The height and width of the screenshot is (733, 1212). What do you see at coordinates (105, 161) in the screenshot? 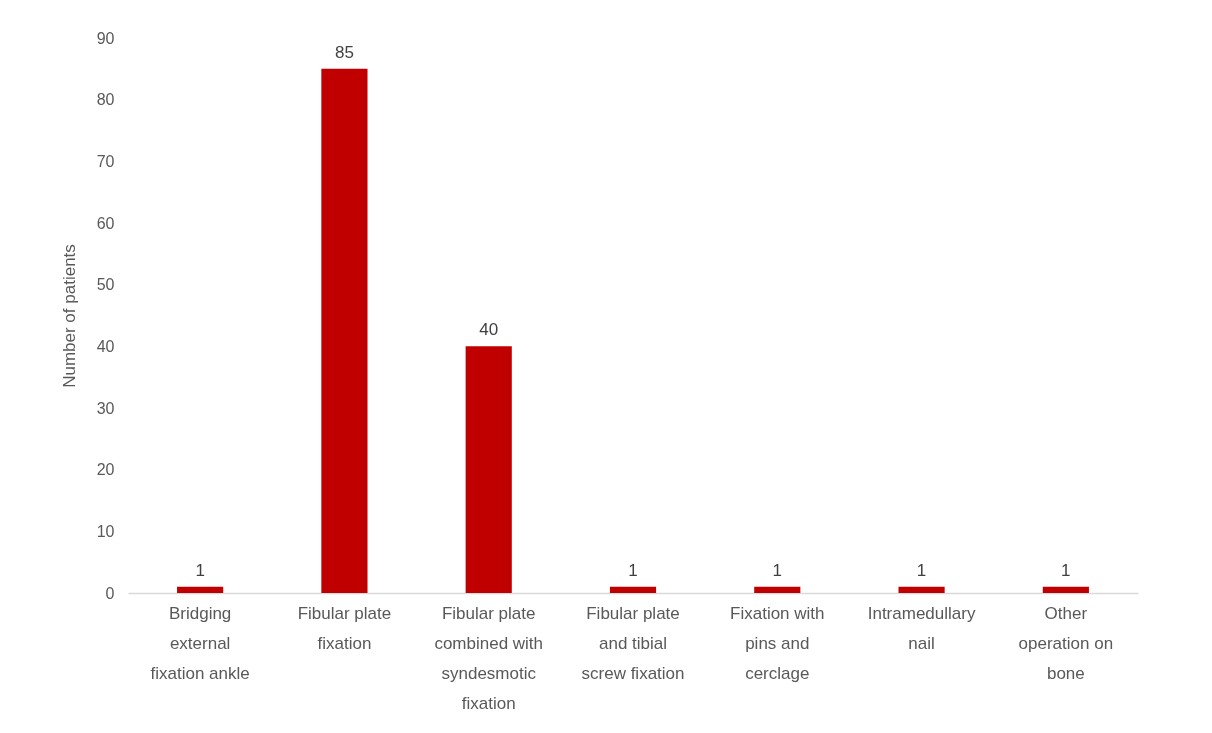
I see `y-tick-label: 70` at bounding box center [105, 161].